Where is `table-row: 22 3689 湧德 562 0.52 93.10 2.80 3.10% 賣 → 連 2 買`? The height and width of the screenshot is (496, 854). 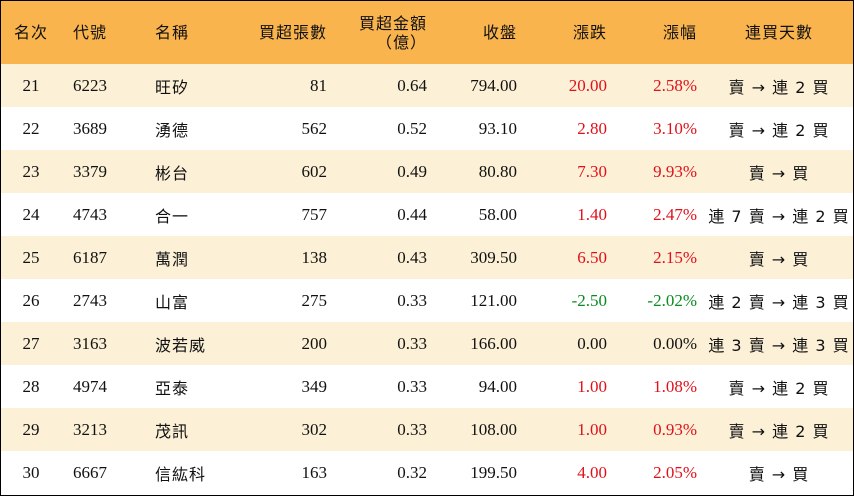
table-row: 22 3689 湧德 562 0.52 93.10 2.80 3.10% 賣 → 連 2 買 is located at coordinates (427, 128).